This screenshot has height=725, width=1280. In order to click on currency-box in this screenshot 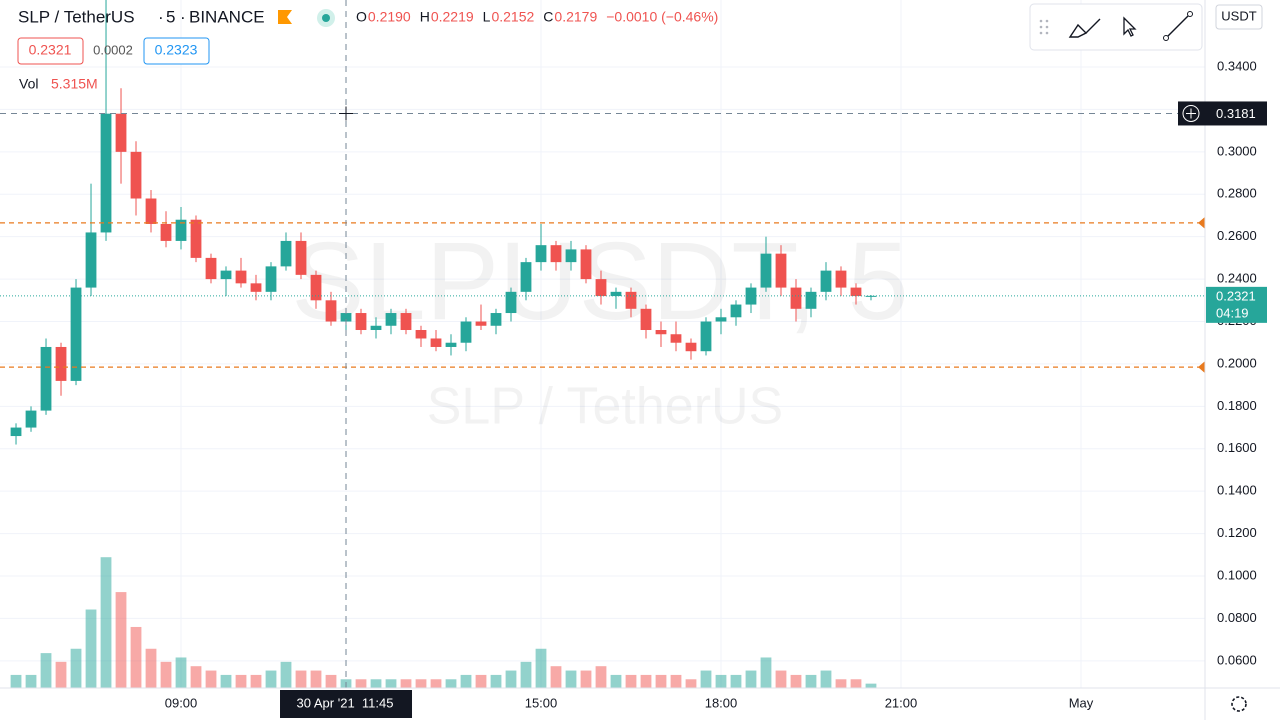, I will do `click(1239, 17)`.